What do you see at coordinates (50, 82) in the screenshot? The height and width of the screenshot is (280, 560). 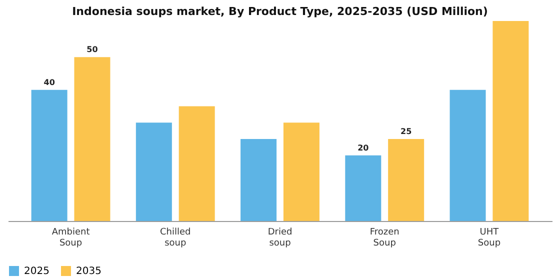 I see `data-label: 40` at bounding box center [50, 82].